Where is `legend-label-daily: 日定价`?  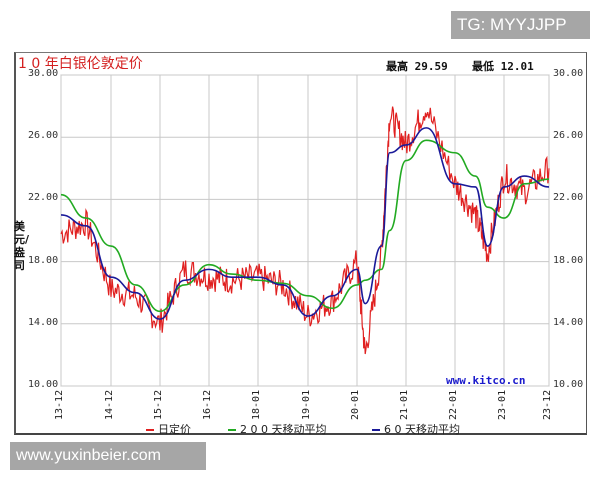
legend-label-daily: 日定价 is located at coordinates (174, 429).